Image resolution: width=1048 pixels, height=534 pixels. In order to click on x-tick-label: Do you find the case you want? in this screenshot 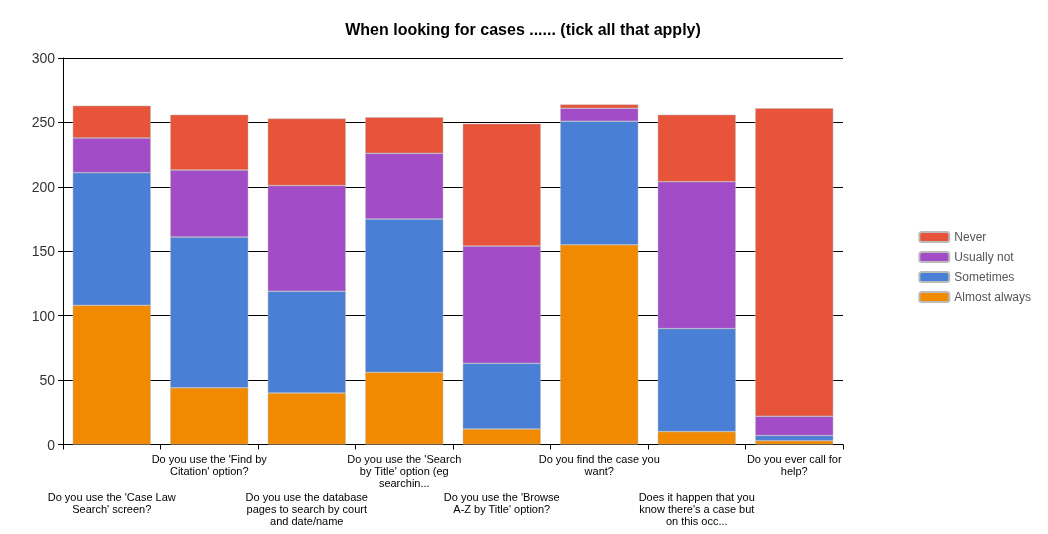, I will do `click(599, 464)`.